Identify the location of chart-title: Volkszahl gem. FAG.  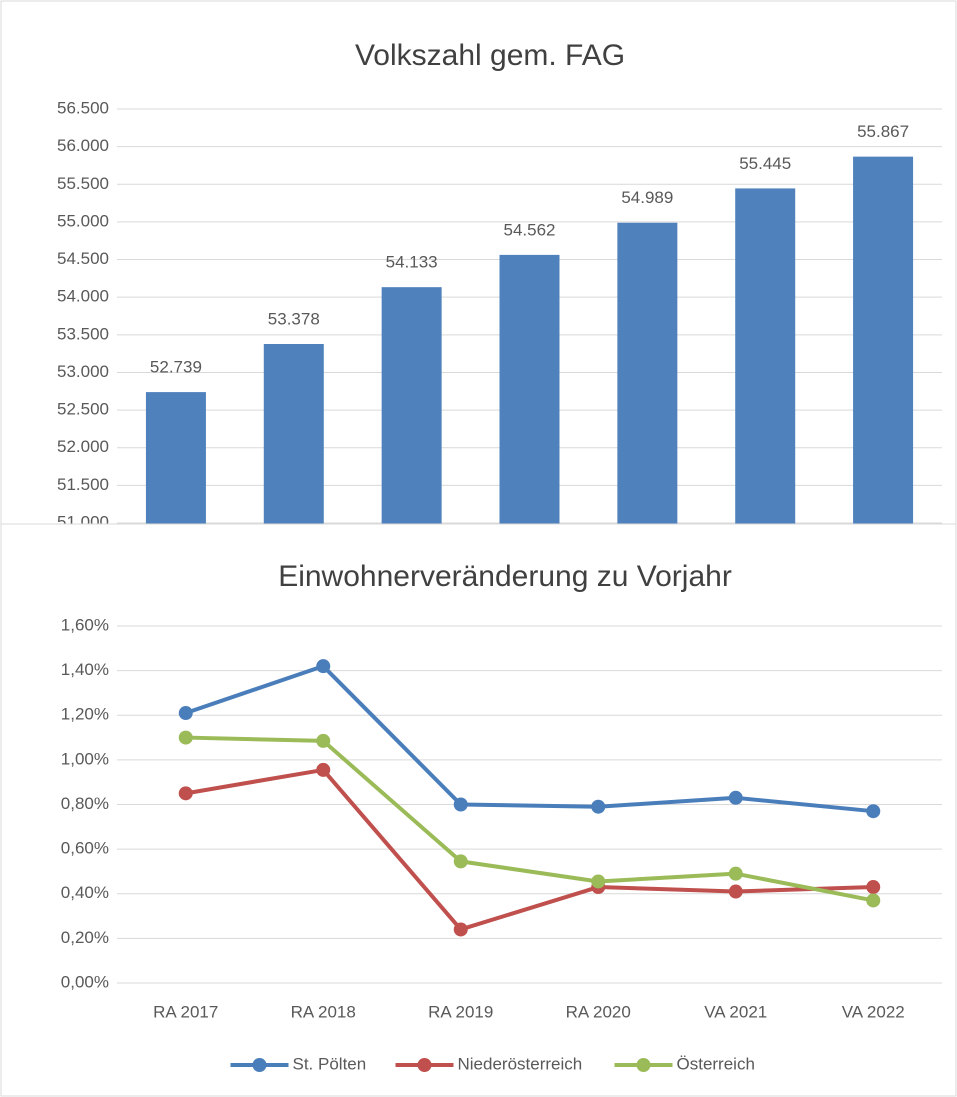
(490, 55).